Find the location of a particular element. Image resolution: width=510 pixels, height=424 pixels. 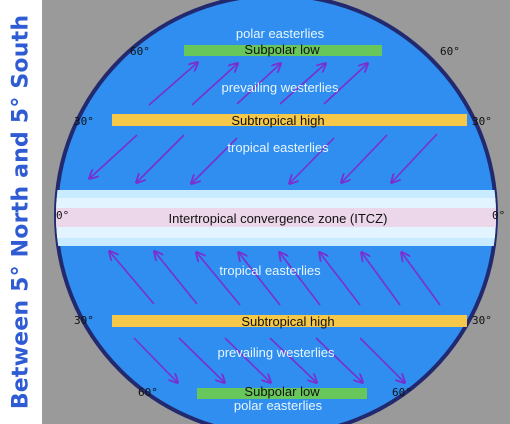

side-title: Between 5° North and 5° South is located at coordinates (21, 212).